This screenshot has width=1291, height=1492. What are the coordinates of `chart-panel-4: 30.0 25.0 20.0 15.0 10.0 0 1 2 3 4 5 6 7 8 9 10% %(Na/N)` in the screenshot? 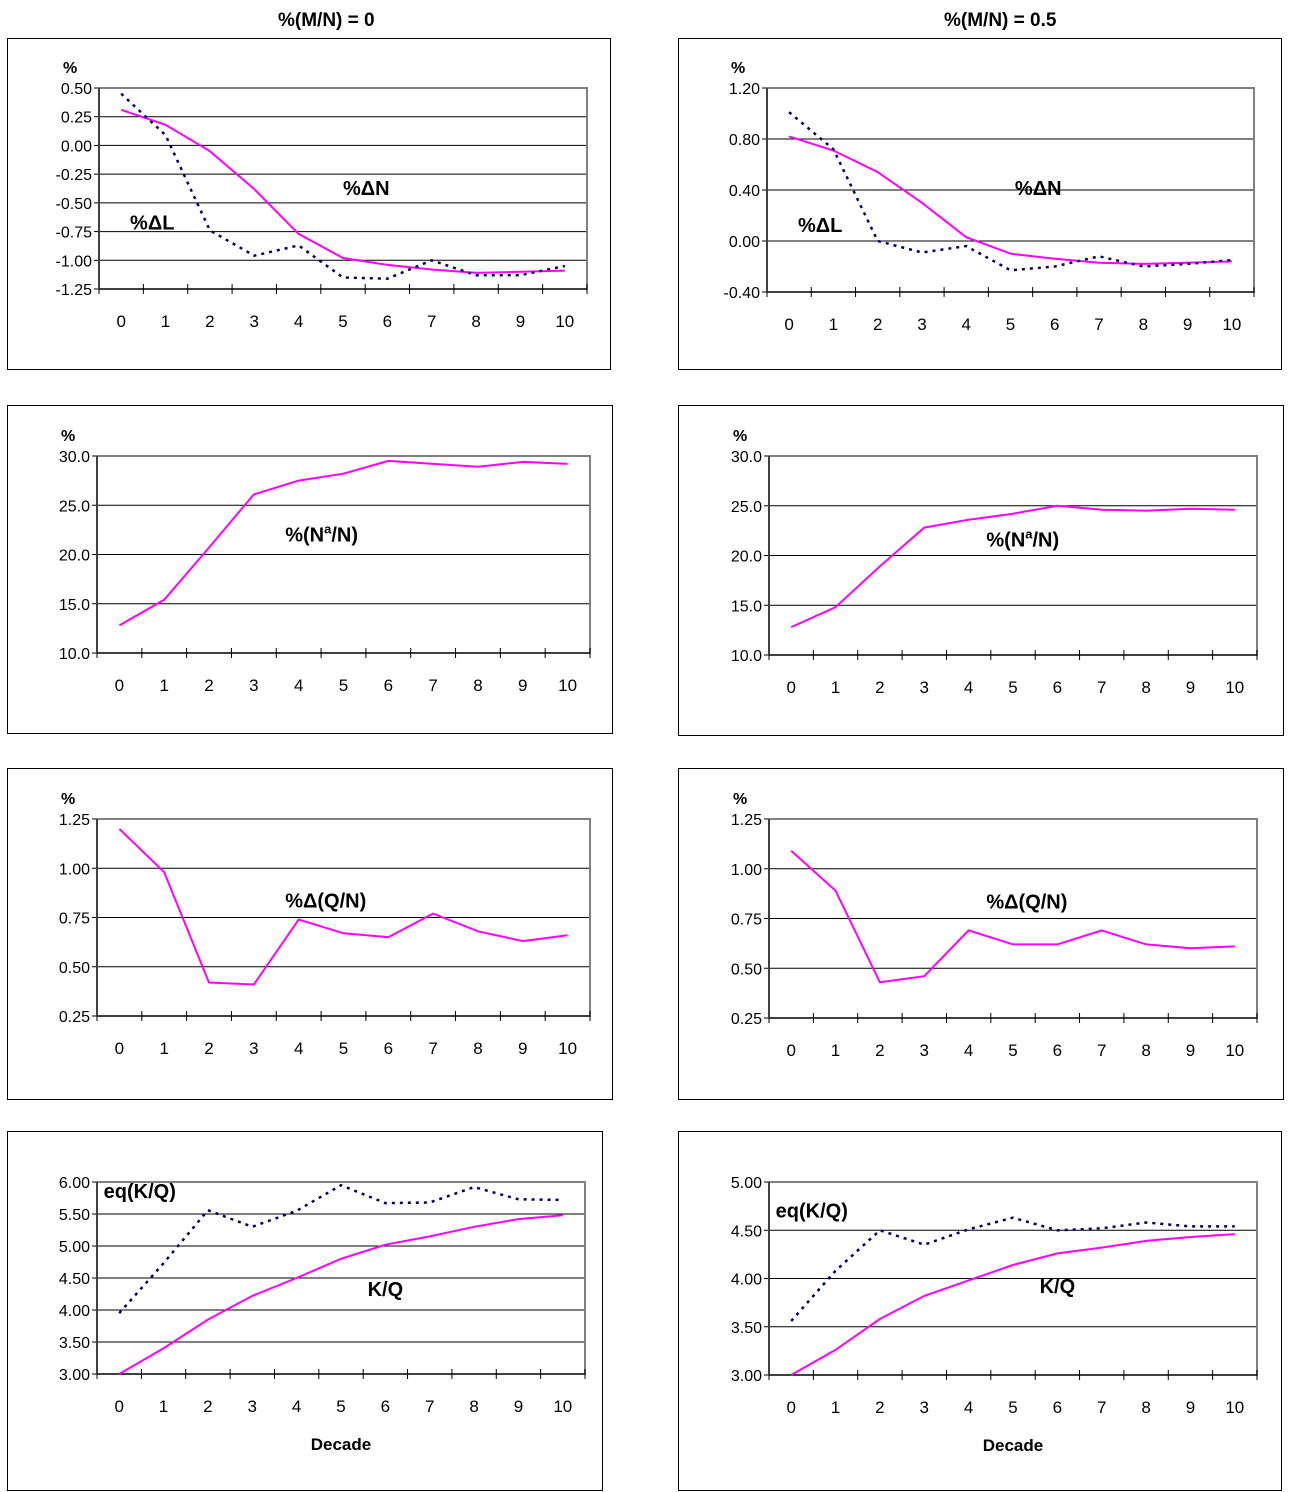 It's located at (981, 570).